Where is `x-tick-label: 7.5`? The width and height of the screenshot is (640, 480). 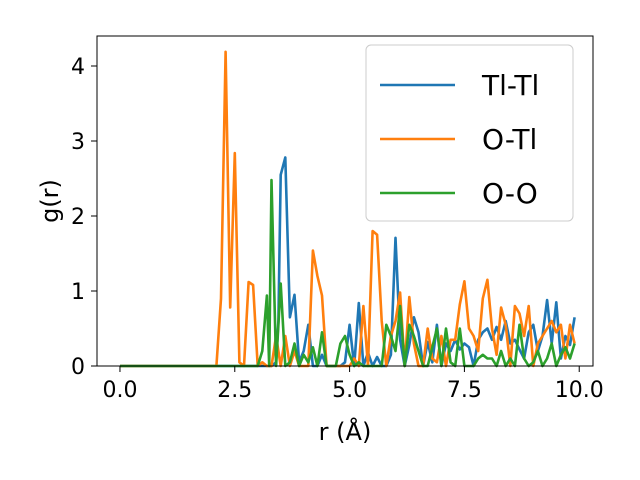 x-tick-label: 7.5 is located at coordinates (464, 390).